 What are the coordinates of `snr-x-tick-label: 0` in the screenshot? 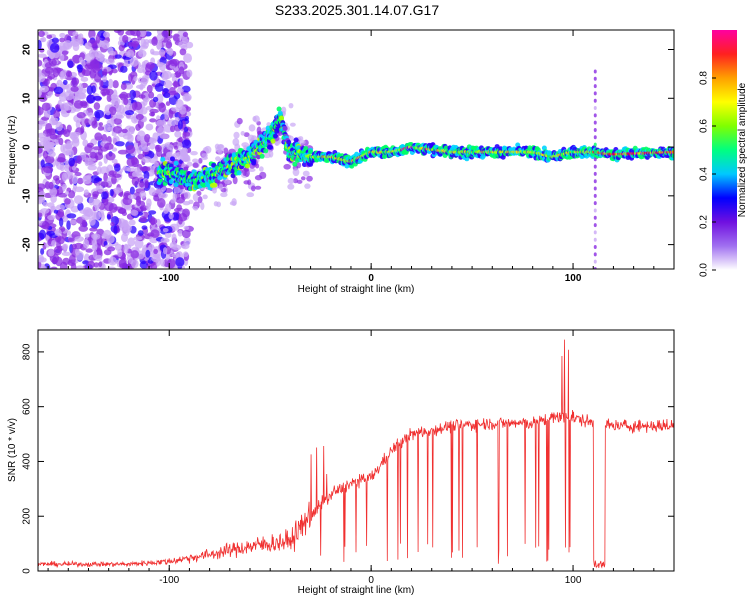 It's located at (371, 580).